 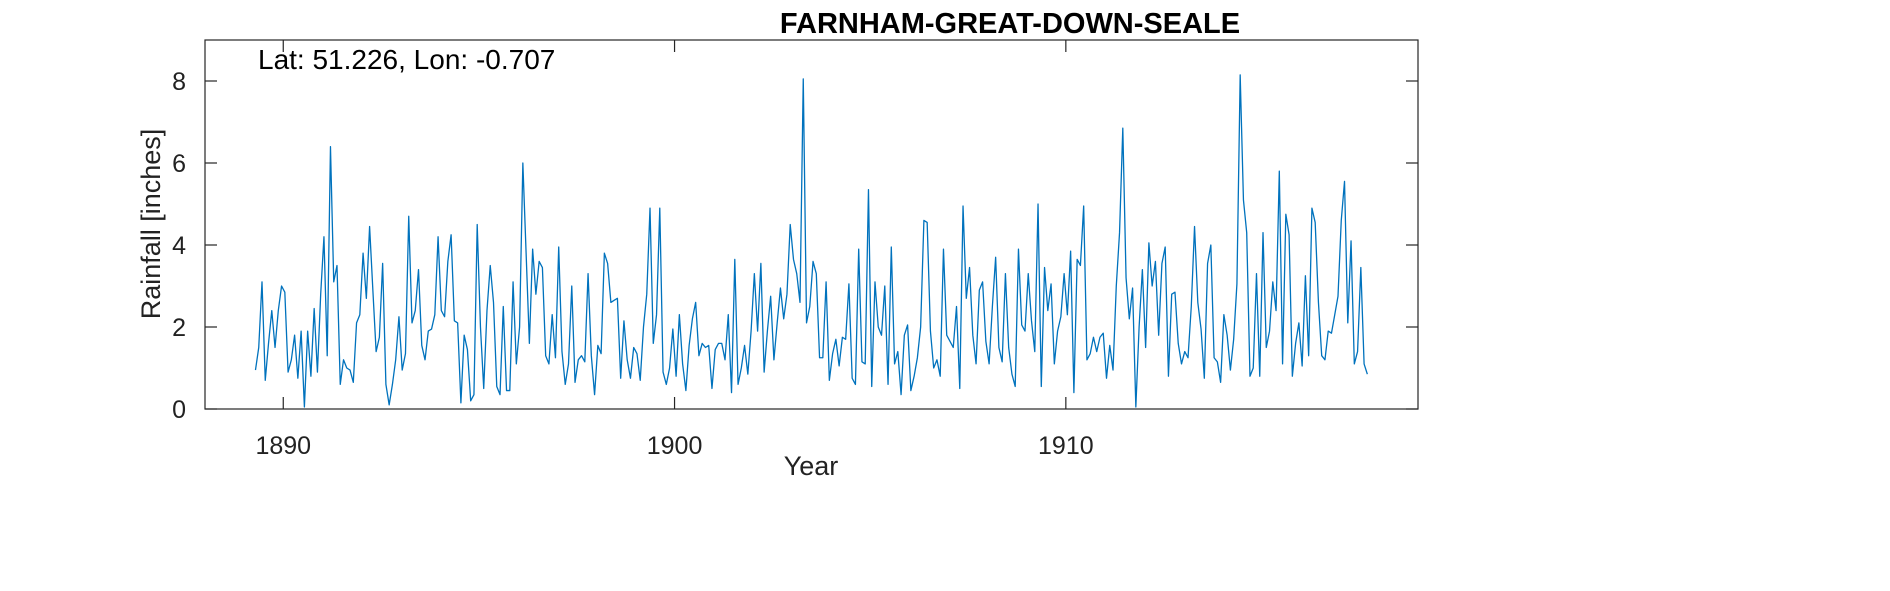 What do you see at coordinates (179, 410) in the screenshot?
I see `y-tick-label-0: 0` at bounding box center [179, 410].